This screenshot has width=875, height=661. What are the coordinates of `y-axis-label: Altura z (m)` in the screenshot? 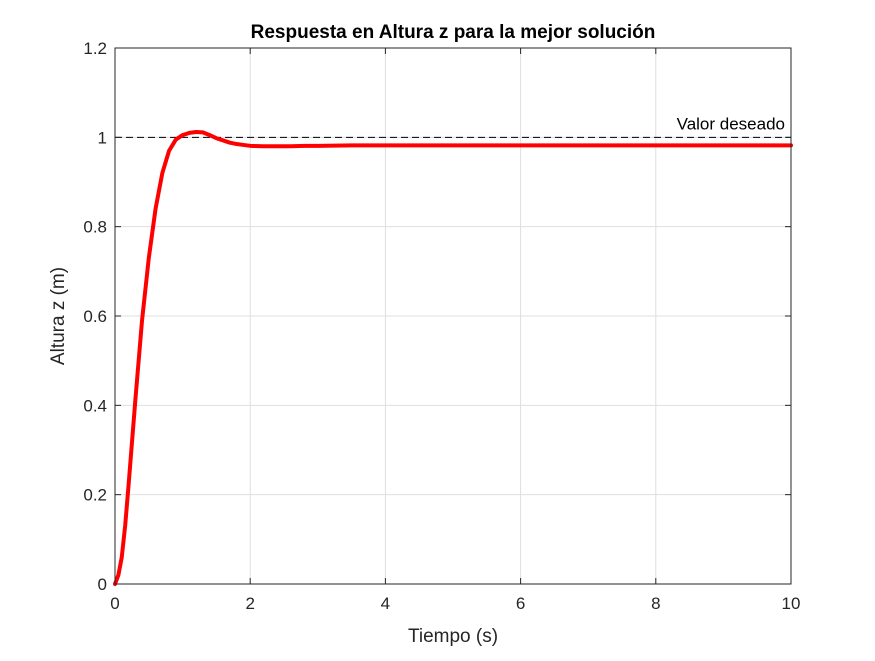 It's located at (58, 316).